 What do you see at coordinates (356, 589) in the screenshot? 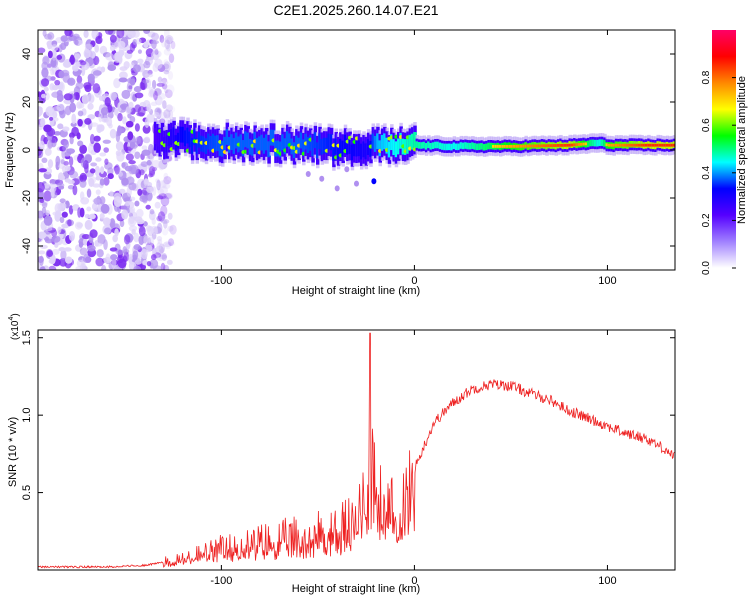
I see `snr-xlabel: Height of straight line (km)` at bounding box center [356, 589].